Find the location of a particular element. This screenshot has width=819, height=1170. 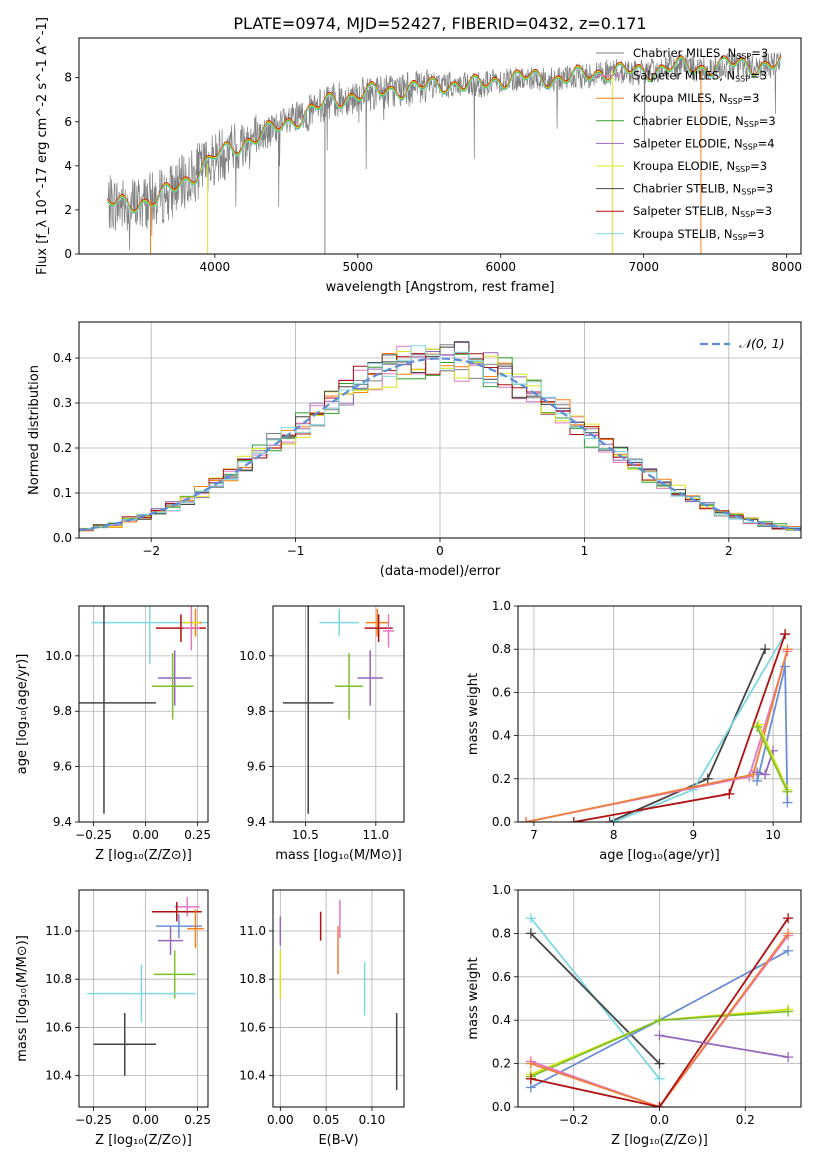

x-tick-label: 0.0 is located at coordinates (659, 1120).